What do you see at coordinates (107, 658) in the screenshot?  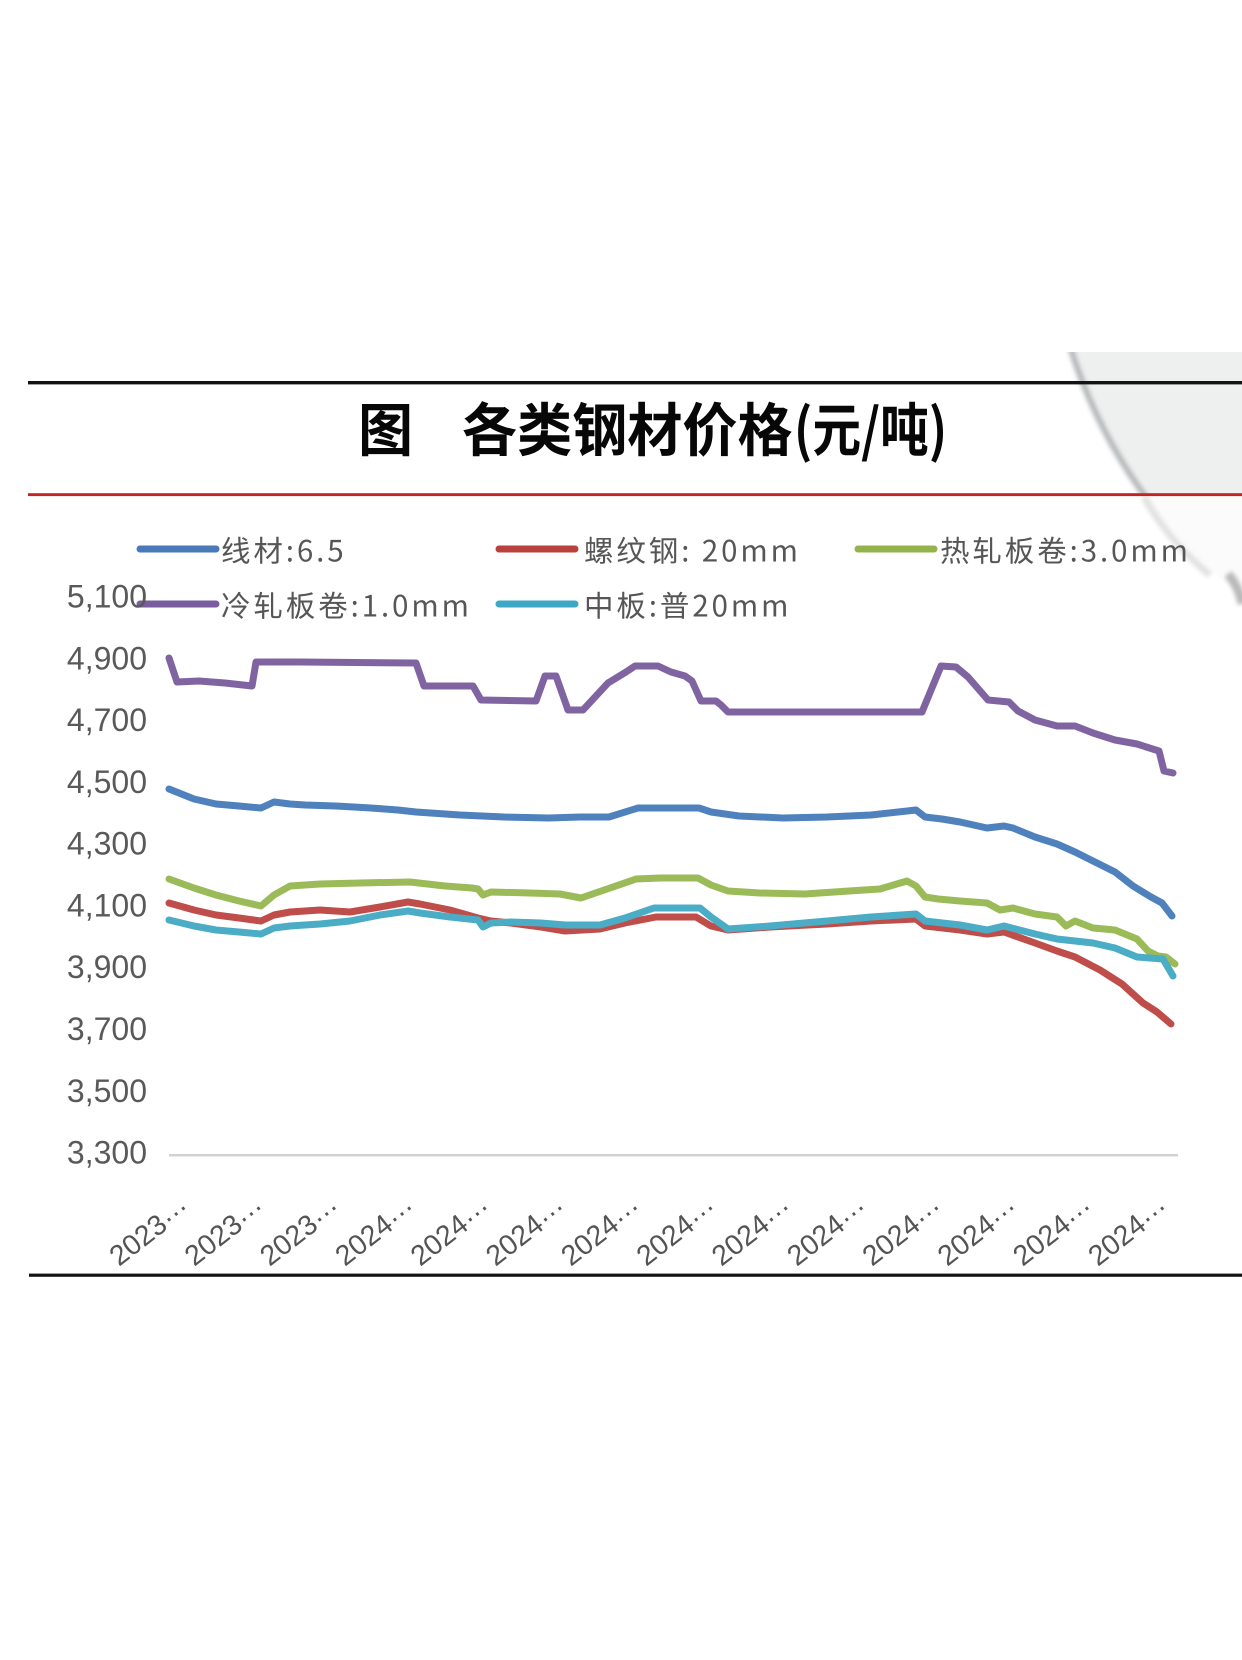 I see `svg-text: 4,900` at bounding box center [107, 658].